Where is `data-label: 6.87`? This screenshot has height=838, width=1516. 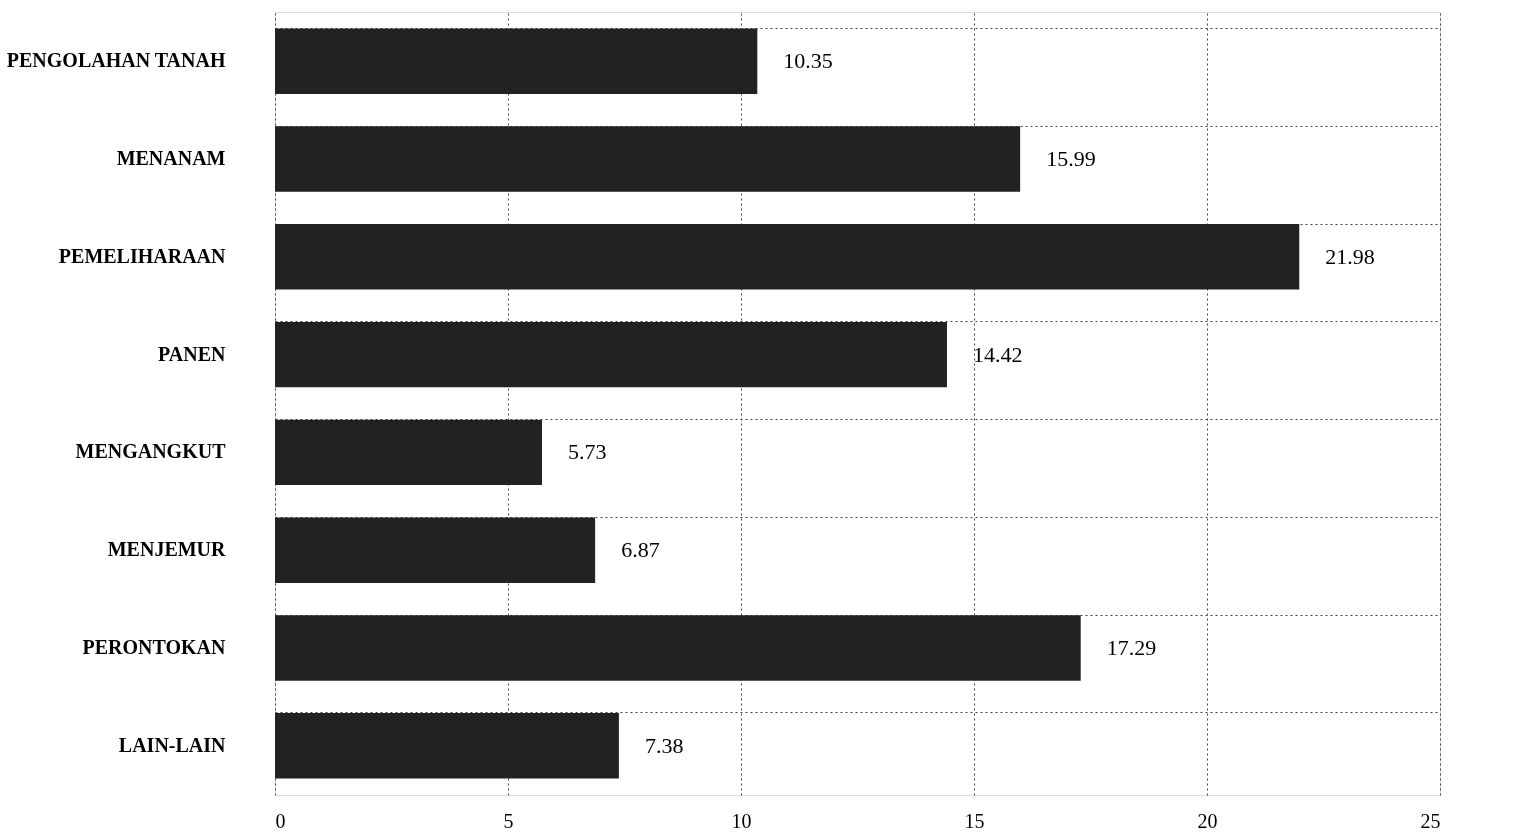 data-label: 6.87 is located at coordinates (640, 550).